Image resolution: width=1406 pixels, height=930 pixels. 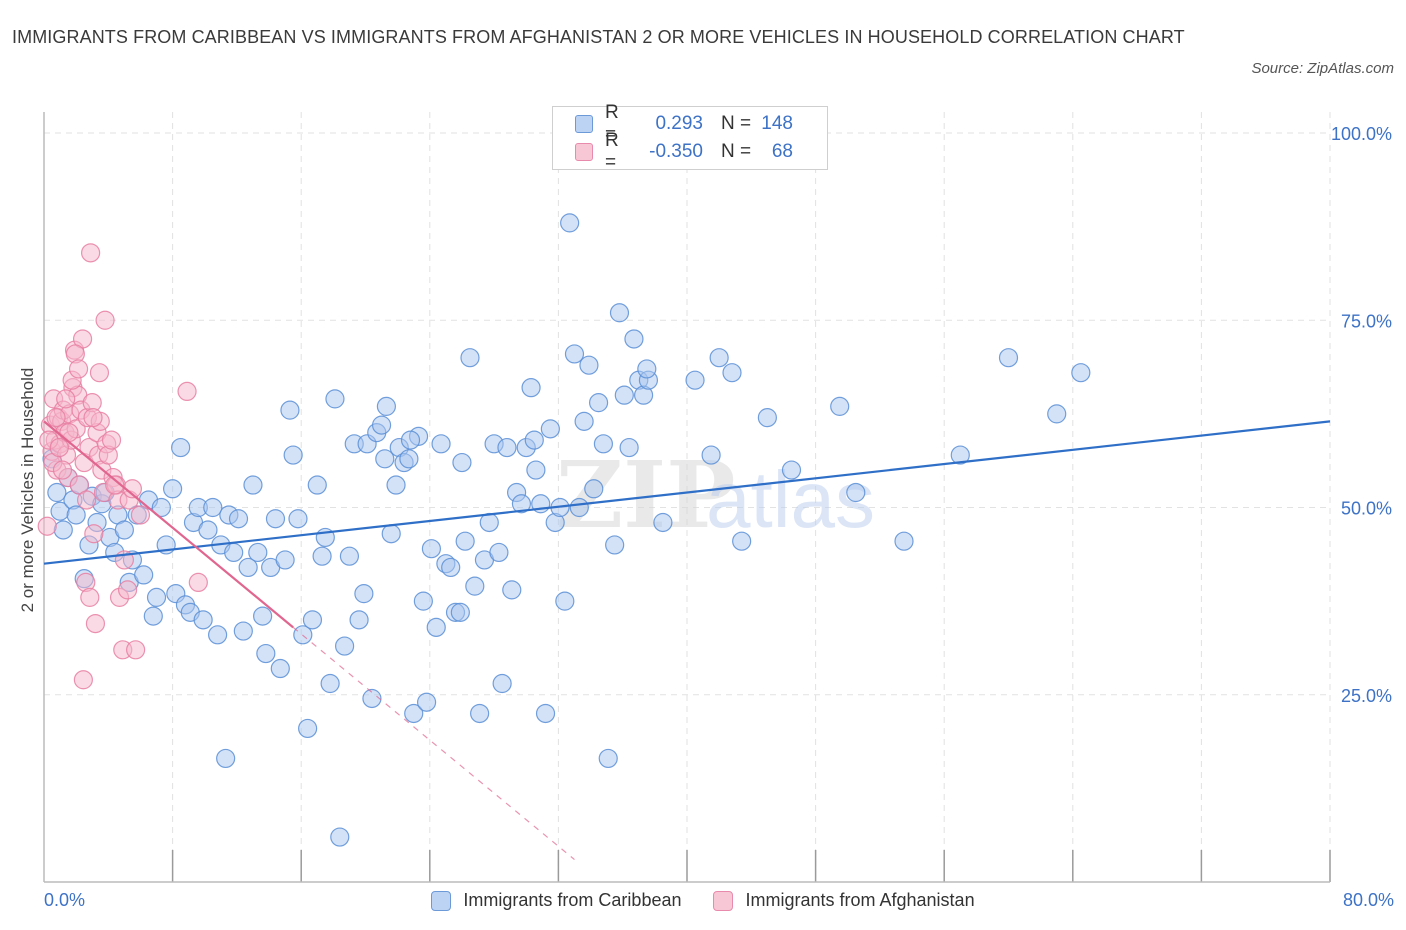 I want to click on x-tick-label-min: 0.0%, so click(x=65, y=900).